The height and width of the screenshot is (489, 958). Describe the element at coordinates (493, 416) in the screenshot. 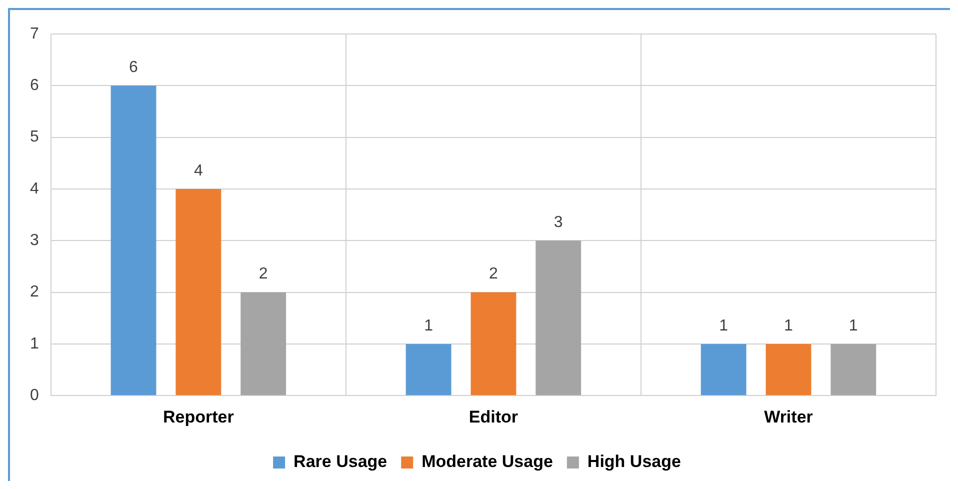

I see `x-tick-label: Editor` at that location.